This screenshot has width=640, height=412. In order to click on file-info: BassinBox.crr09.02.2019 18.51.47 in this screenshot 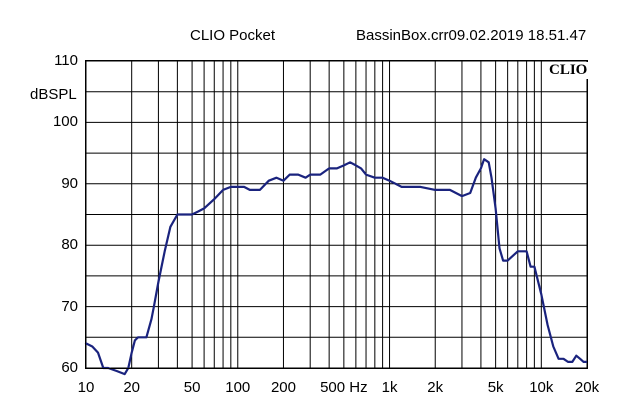, I will do `click(471, 35)`.